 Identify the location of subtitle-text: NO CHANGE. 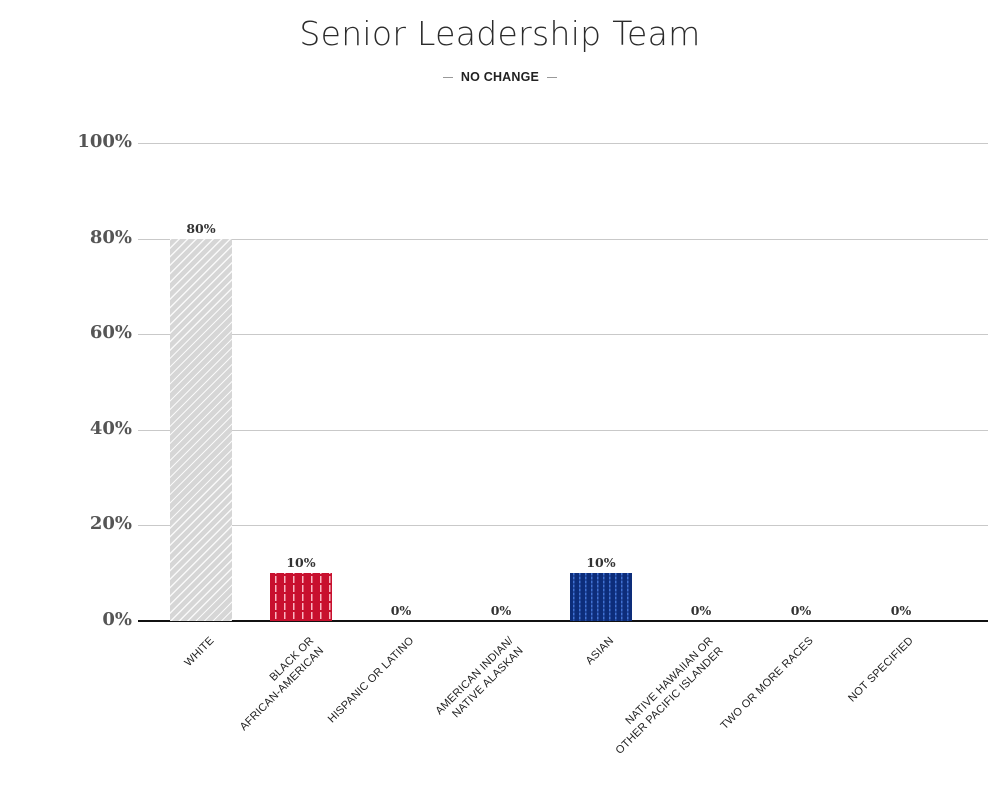
(500, 77).